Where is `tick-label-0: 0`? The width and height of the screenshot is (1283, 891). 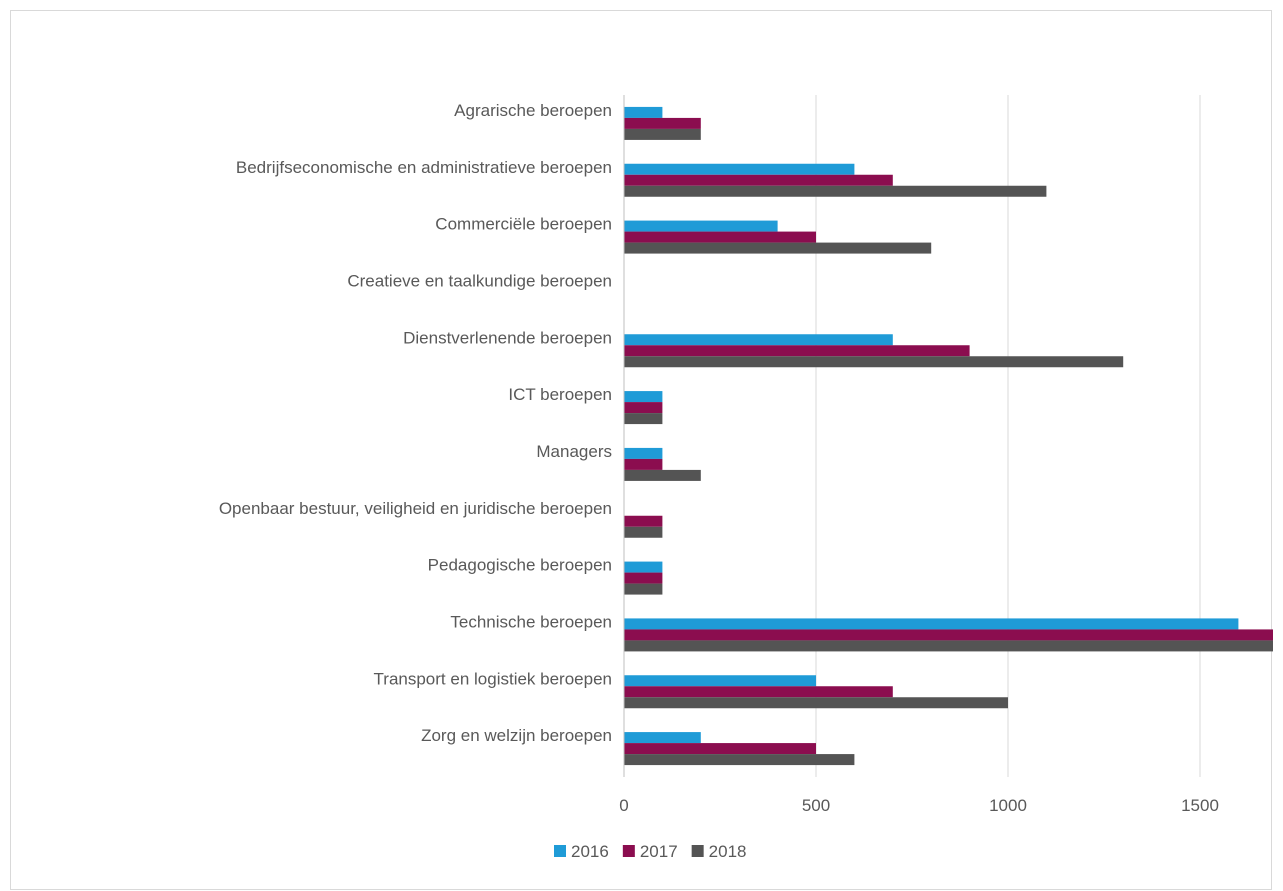 tick-label-0: 0 is located at coordinates (623, 805).